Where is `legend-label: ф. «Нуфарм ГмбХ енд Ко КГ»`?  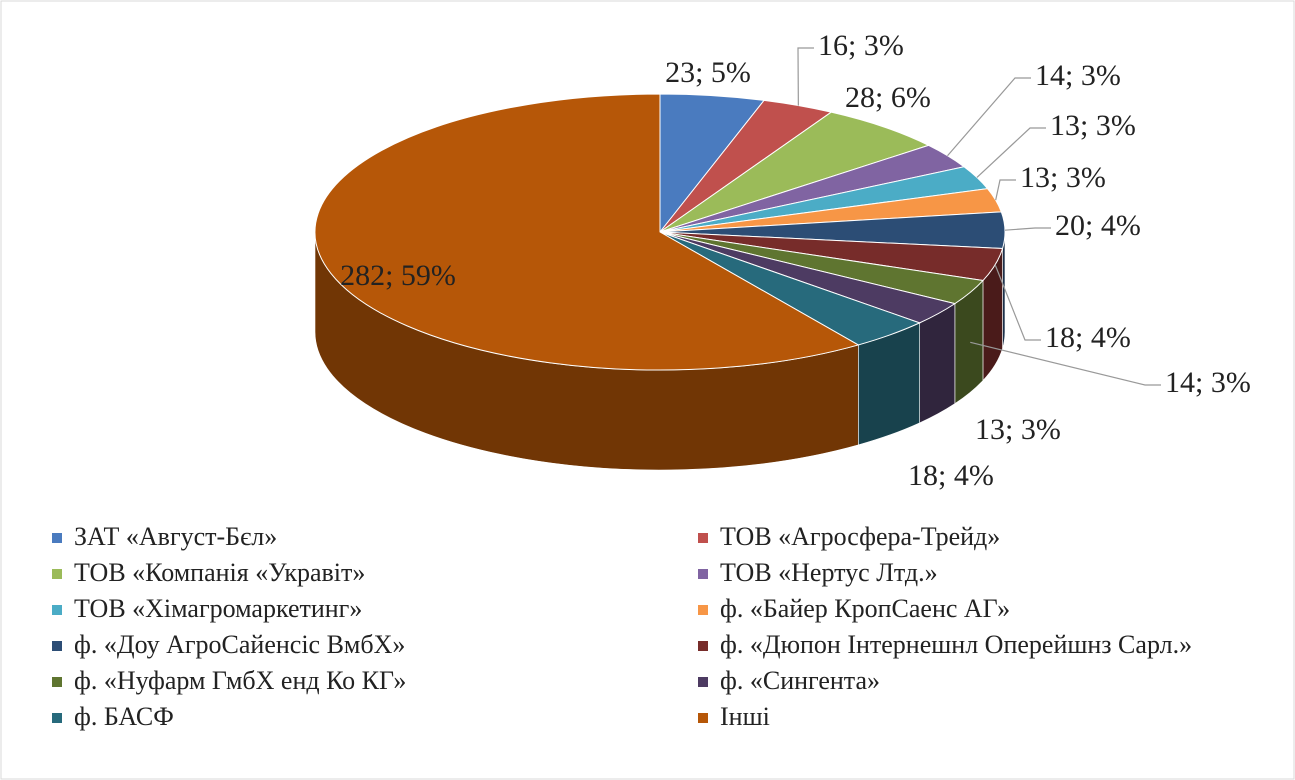
legend-label: ф. «Нуфарм ГмбХ енд Ко КГ» is located at coordinates (240, 680).